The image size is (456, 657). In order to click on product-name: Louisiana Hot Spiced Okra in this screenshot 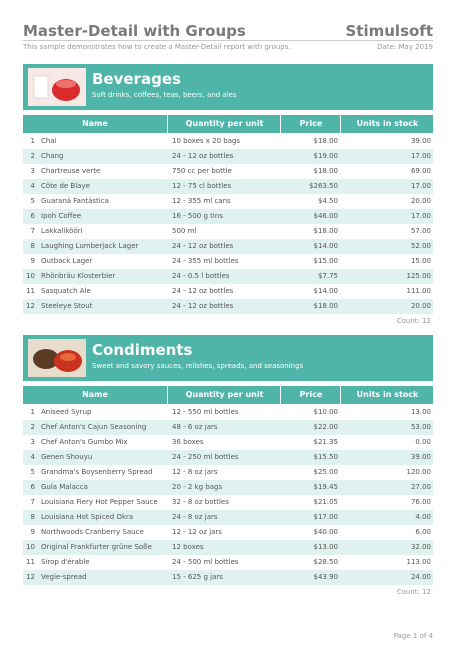, I will do `click(87, 517)`.